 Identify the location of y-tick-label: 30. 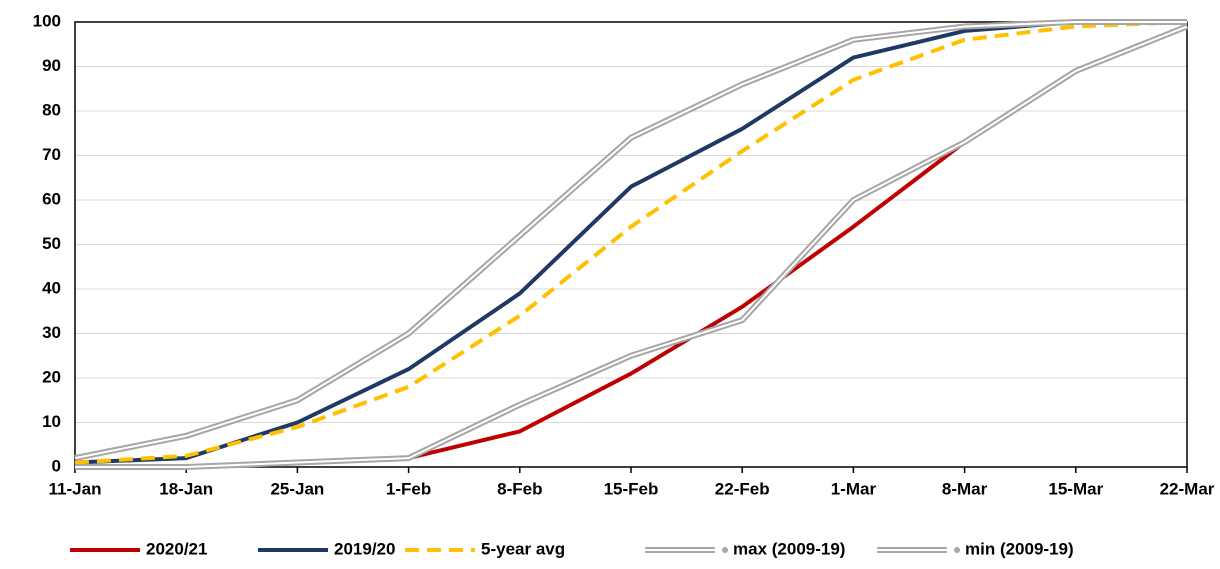
(51, 332).